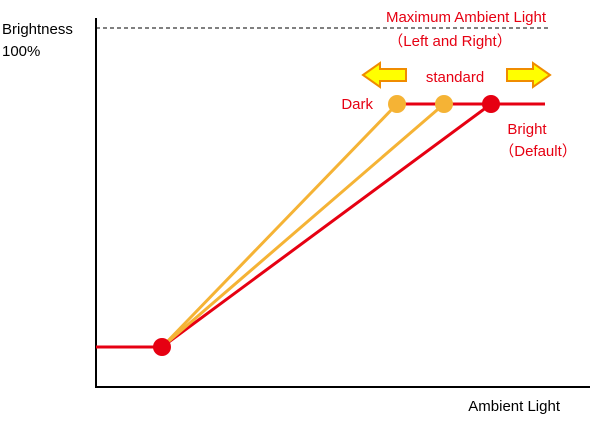  What do you see at coordinates (37, 29) in the screenshot?
I see `y-axis-label: Brightness` at bounding box center [37, 29].